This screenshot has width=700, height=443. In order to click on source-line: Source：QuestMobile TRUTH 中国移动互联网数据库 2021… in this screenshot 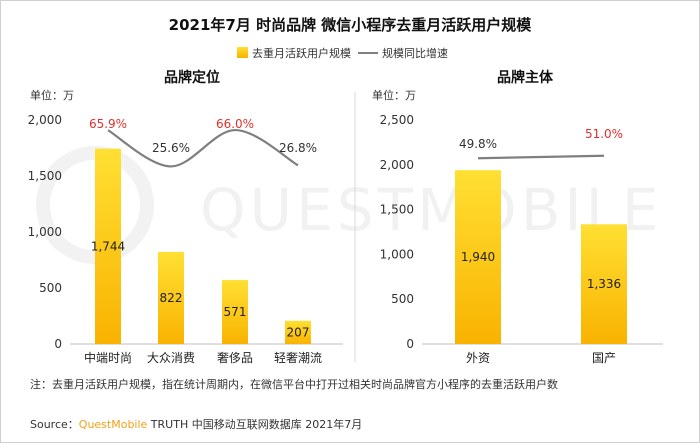, I will do `click(196, 424)`.